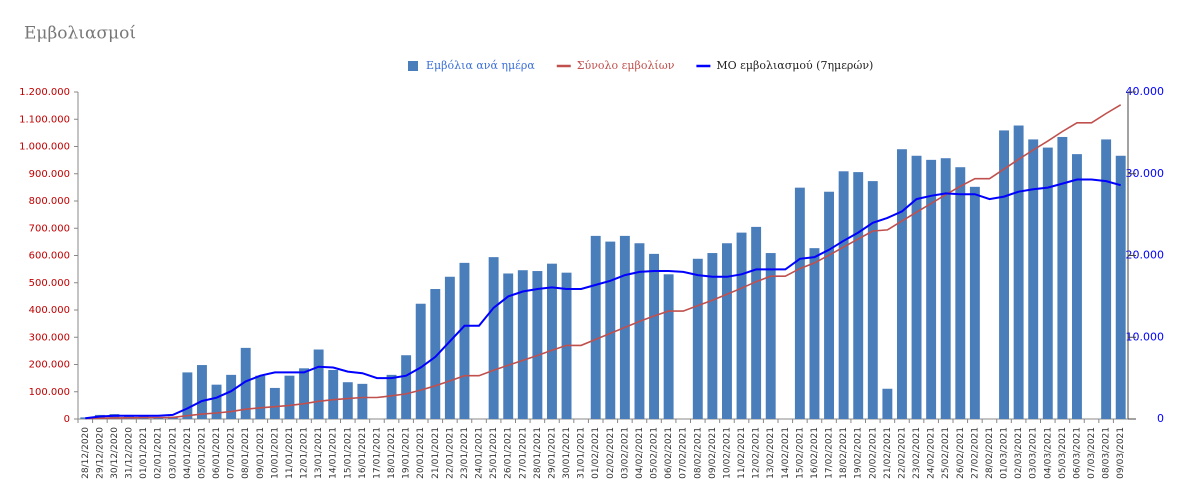 This screenshot has width=1200, height=501. I want to click on x-tick-label: 17/02/2021, so click(830, 453).